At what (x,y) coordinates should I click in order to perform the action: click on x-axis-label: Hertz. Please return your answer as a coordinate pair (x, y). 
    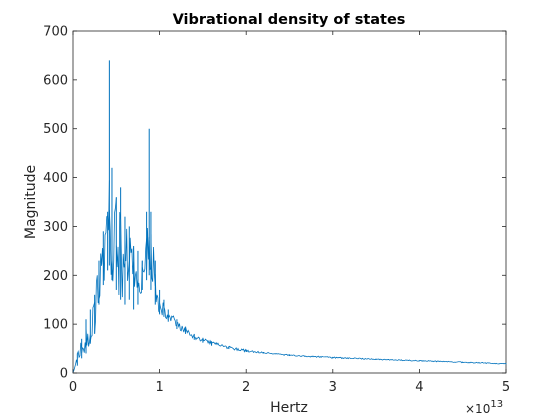
    Looking at the image, I should click on (289, 408).